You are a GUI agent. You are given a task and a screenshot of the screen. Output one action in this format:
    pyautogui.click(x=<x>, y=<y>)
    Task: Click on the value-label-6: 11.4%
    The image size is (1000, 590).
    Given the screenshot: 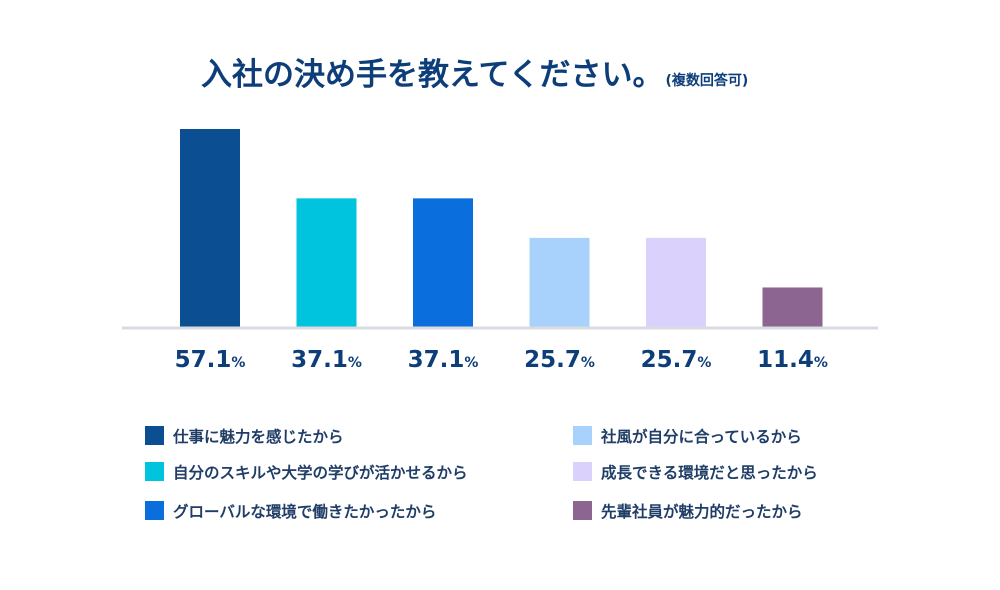 What is the action you would take?
    pyautogui.click(x=792, y=360)
    